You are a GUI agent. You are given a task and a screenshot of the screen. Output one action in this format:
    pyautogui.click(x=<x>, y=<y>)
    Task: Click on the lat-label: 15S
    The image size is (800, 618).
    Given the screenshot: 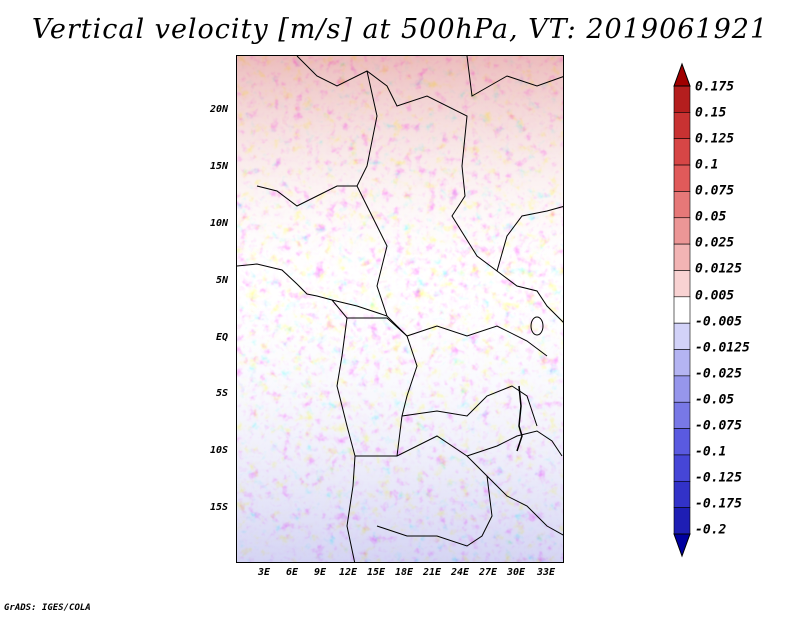 What is the action you would take?
    pyautogui.click(x=218, y=507)
    